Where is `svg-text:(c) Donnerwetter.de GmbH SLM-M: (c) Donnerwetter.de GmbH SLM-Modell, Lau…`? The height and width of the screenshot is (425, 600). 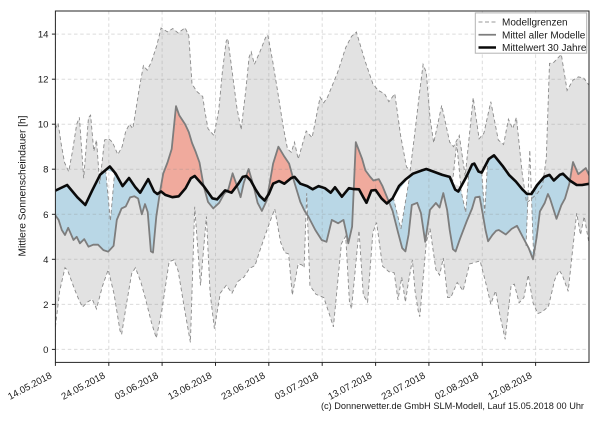 svg-text:(c) Donnerwetter.de GmbH SLM-M: (c) Donnerwetter.de GmbH SLM-Modell, Lau… is located at coordinates (452, 406).